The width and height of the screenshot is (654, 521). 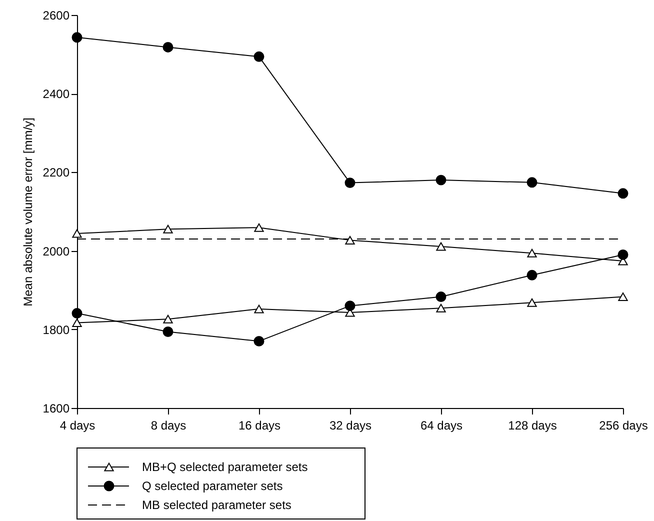 What do you see at coordinates (350, 425) in the screenshot?
I see `x-tick-label: 32 days` at bounding box center [350, 425].